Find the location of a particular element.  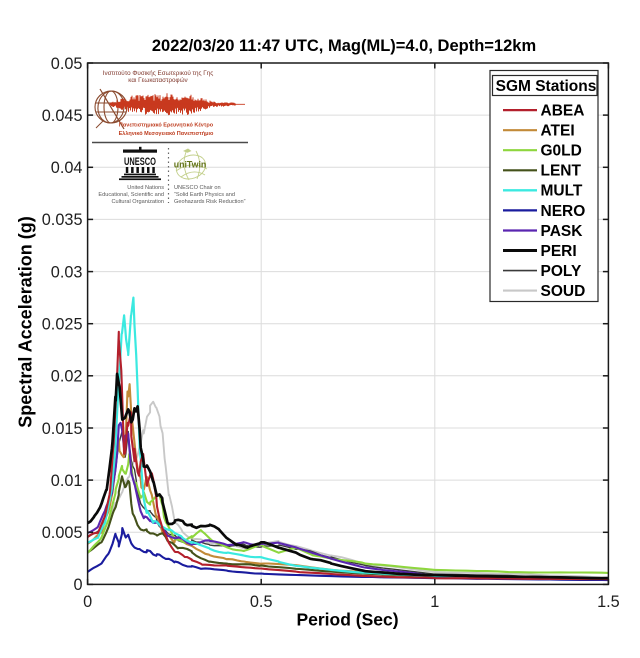

svg-text: 0.05 is located at coordinates (67, 64).